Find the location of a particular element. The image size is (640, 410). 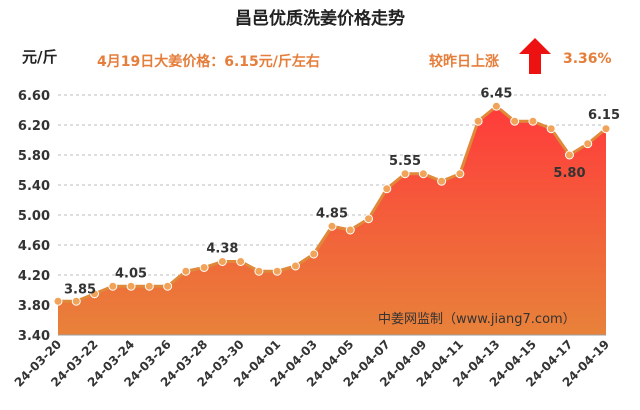

y-tick-label: 3.80 is located at coordinates (34, 306).